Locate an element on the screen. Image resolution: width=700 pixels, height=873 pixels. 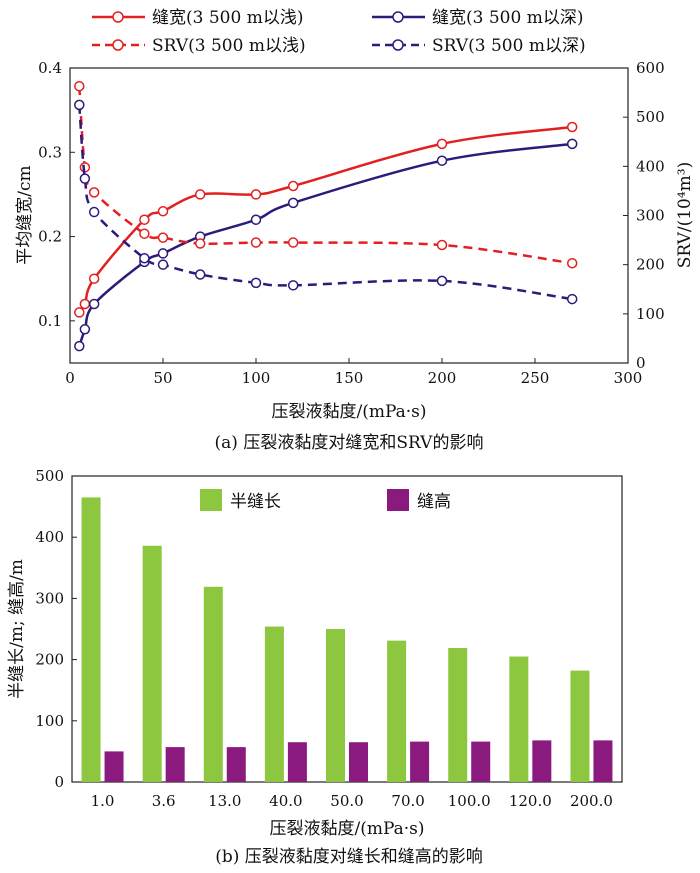
chart-b-caption: (b) 压裂液黏度对缝长和缝高的影响 is located at coordinates (349, 857).